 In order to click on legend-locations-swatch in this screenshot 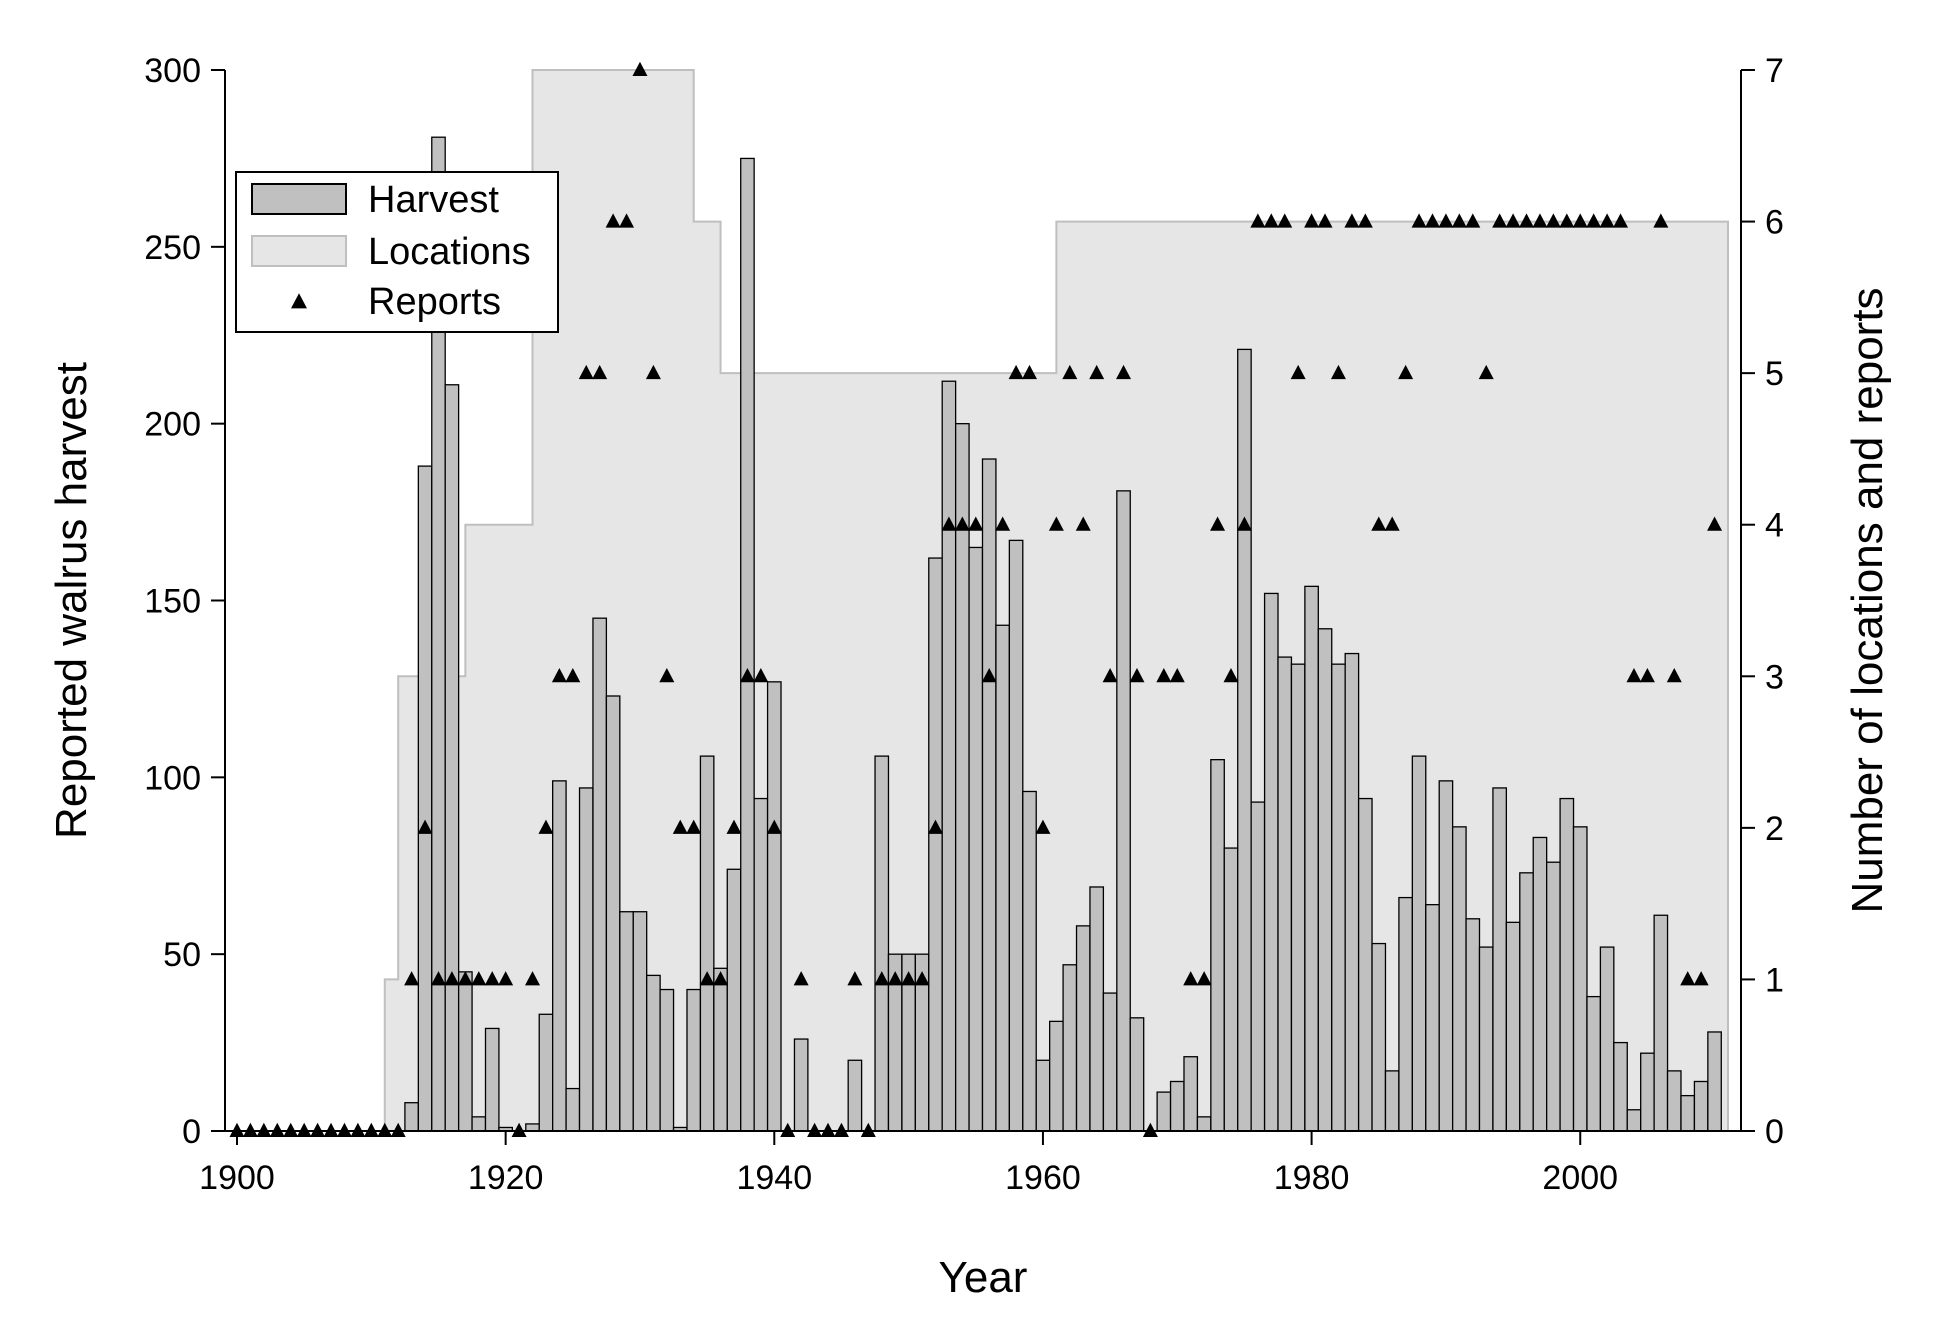, I will do `click(299, 251)`.